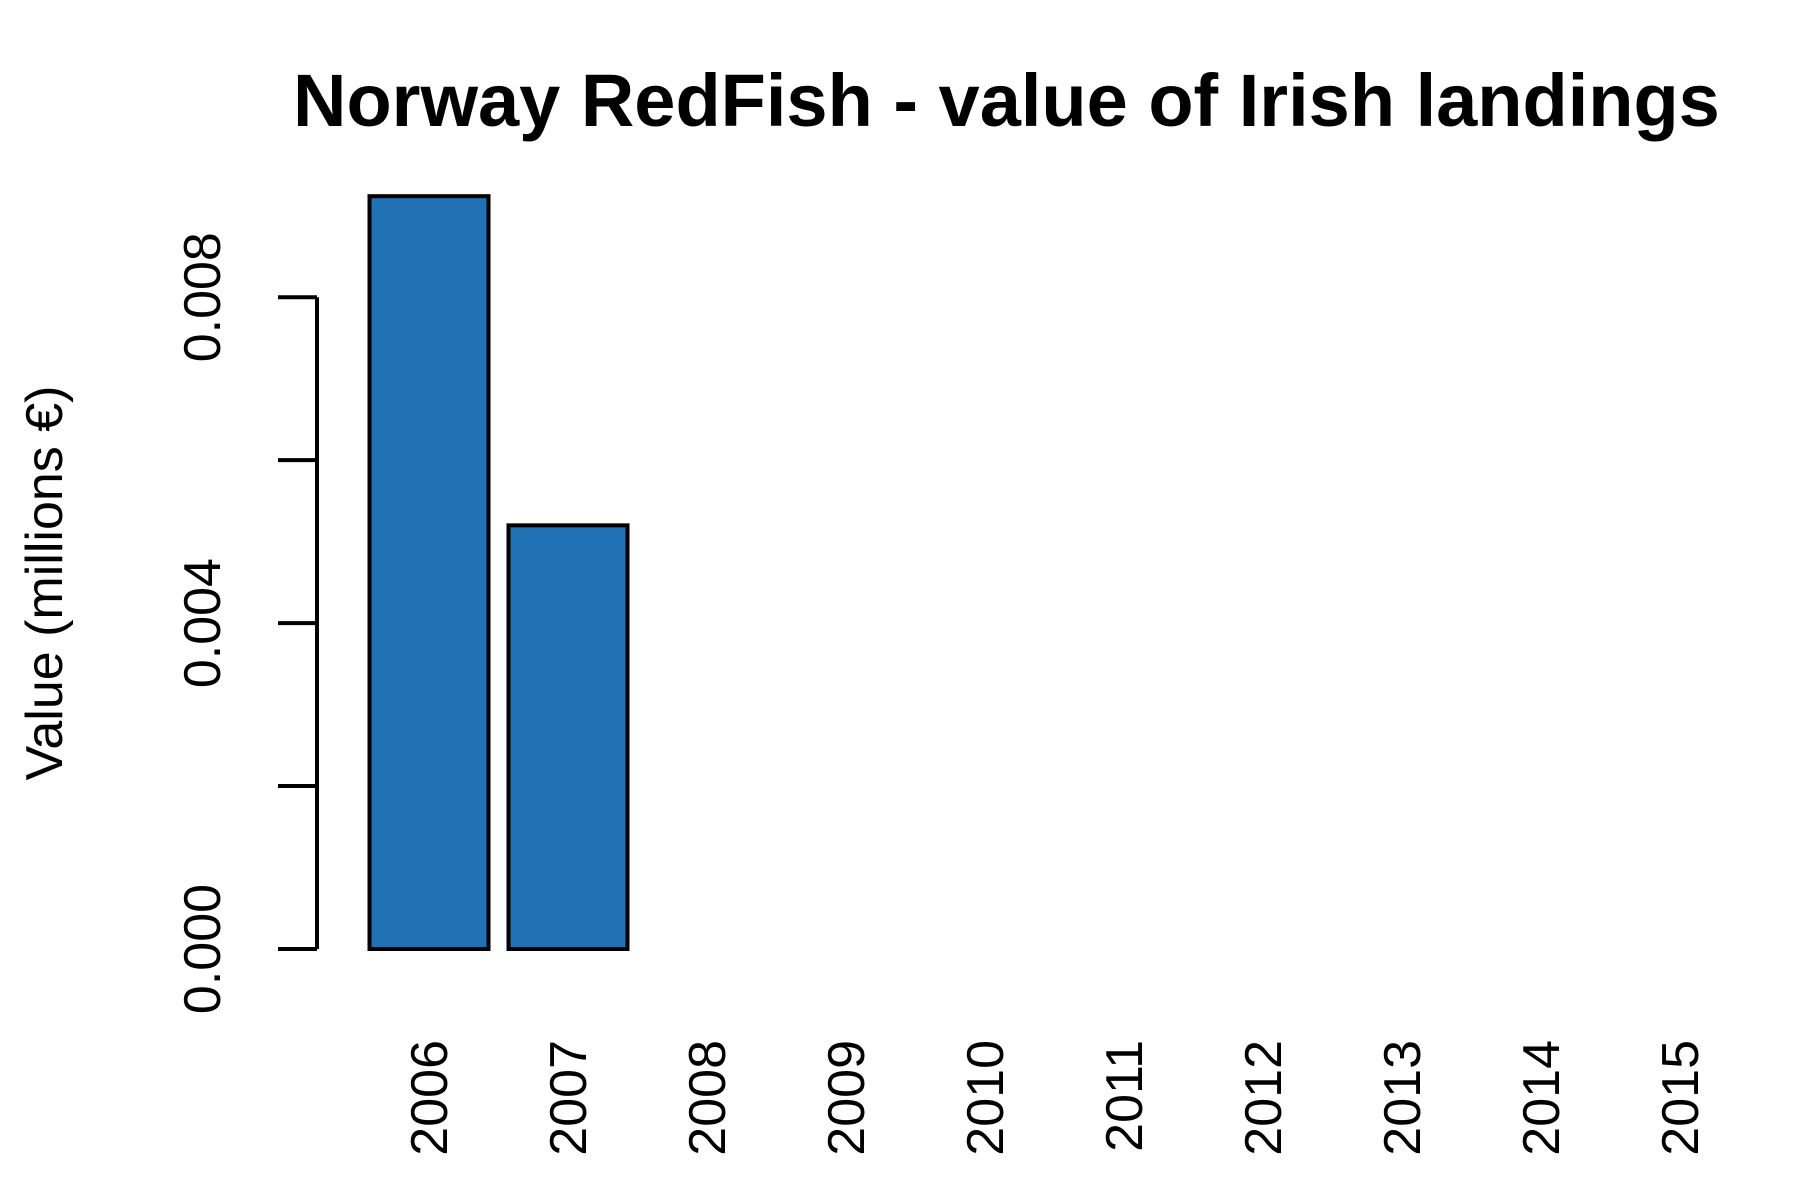 The image size is (1800, 1200). I want to click on x-tick-label: 2011, so click(1125, 1096).